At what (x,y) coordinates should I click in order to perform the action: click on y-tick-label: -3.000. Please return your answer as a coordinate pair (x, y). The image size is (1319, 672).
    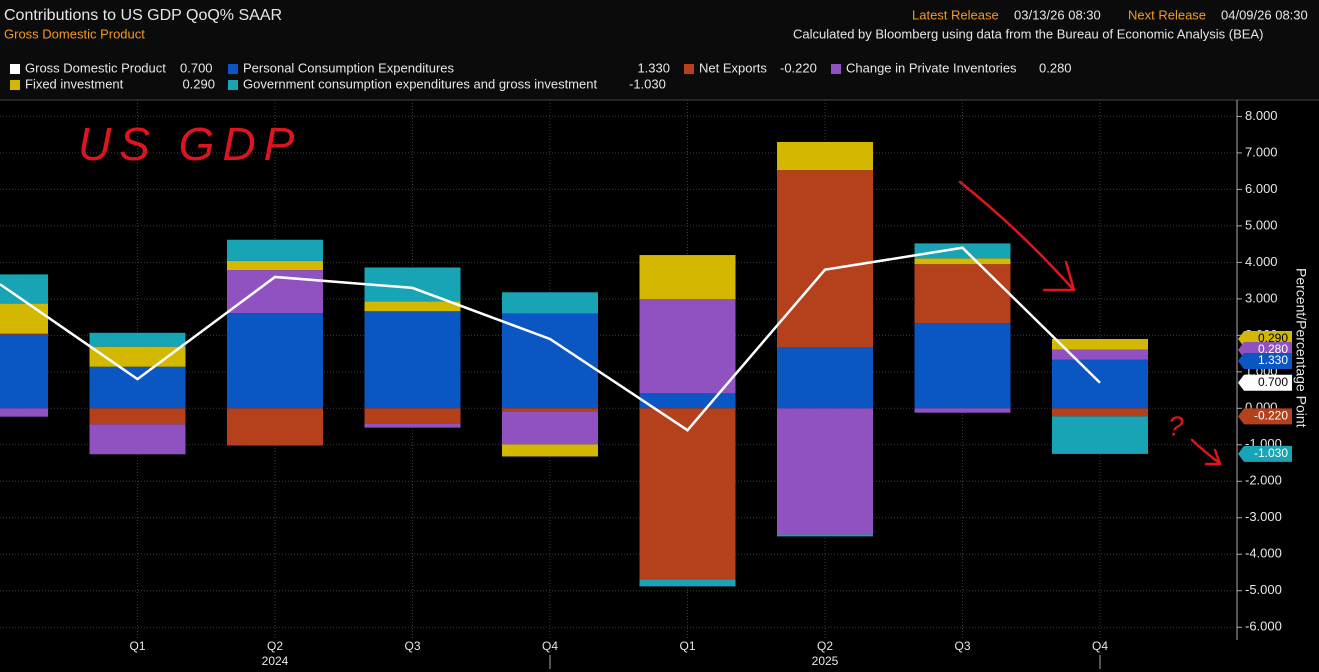
    Looking at the image, I should click on (1263, 516).